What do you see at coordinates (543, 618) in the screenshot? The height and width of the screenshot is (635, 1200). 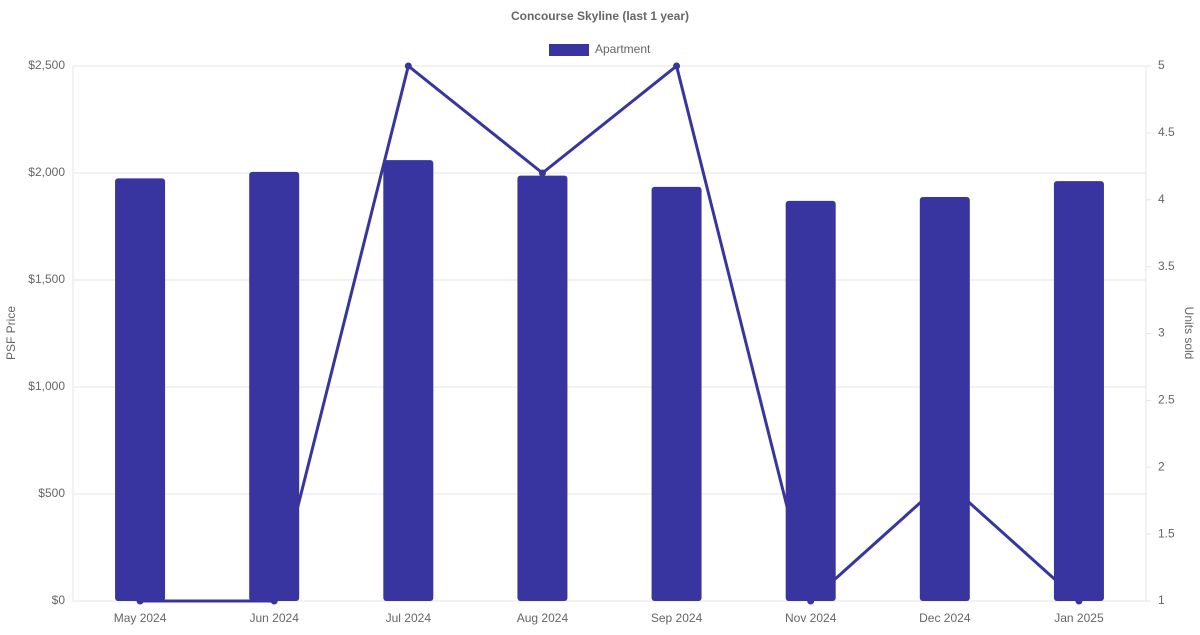 I see `x-tick-label: Aug 2024` at bounding box center [543, 618].